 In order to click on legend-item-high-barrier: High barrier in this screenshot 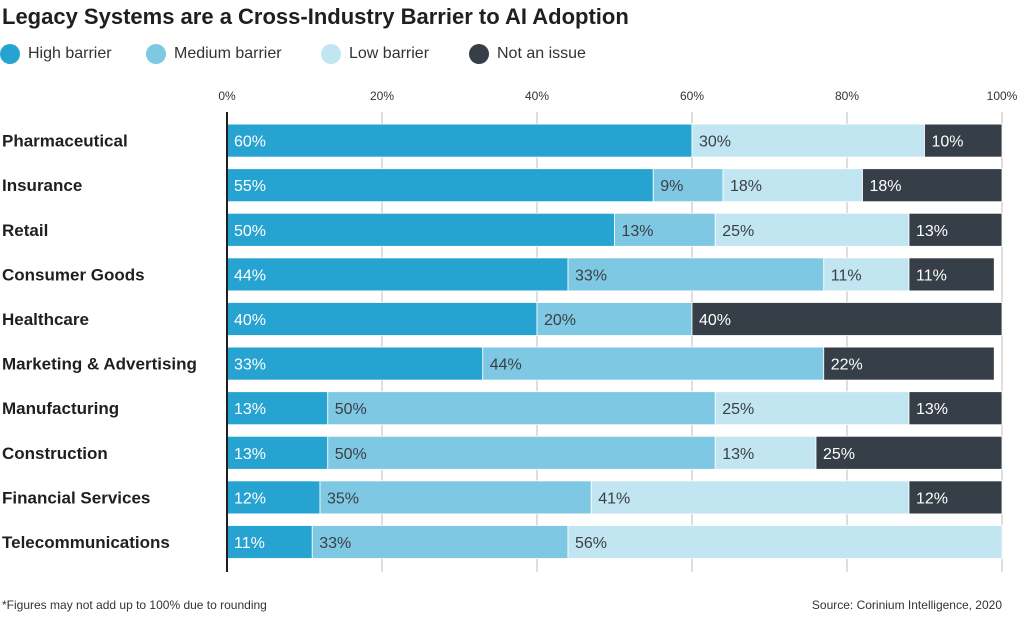, I will do `click(56, 54)`.